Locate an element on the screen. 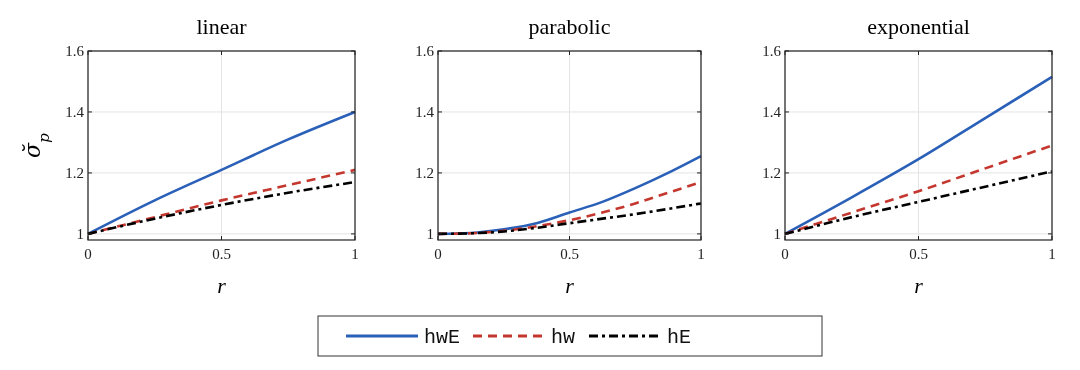  legend-label: hwE is located at coordinates (442, 337).